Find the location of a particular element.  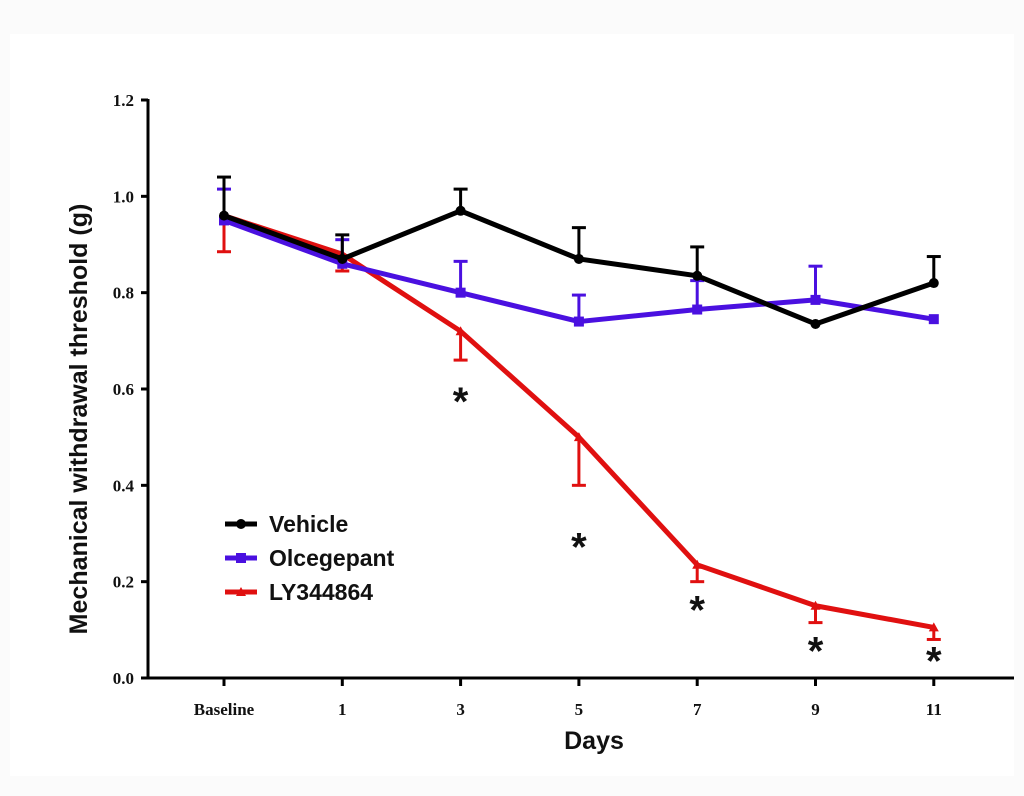

y-tick-label: 1.2 is located at coordinates (123, 100).